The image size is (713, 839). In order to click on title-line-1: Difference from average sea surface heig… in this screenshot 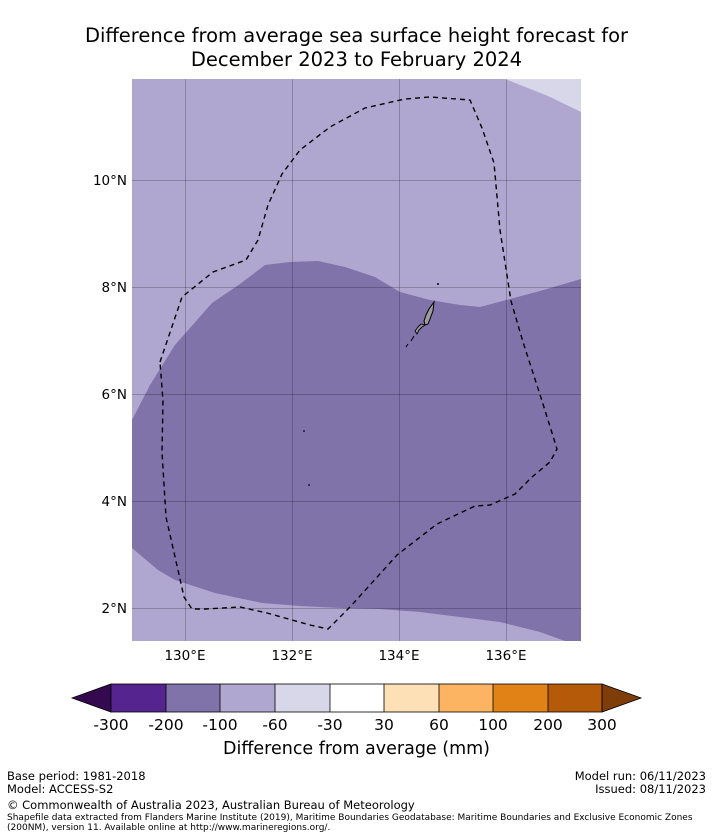, I will do `click(356, 35)`.